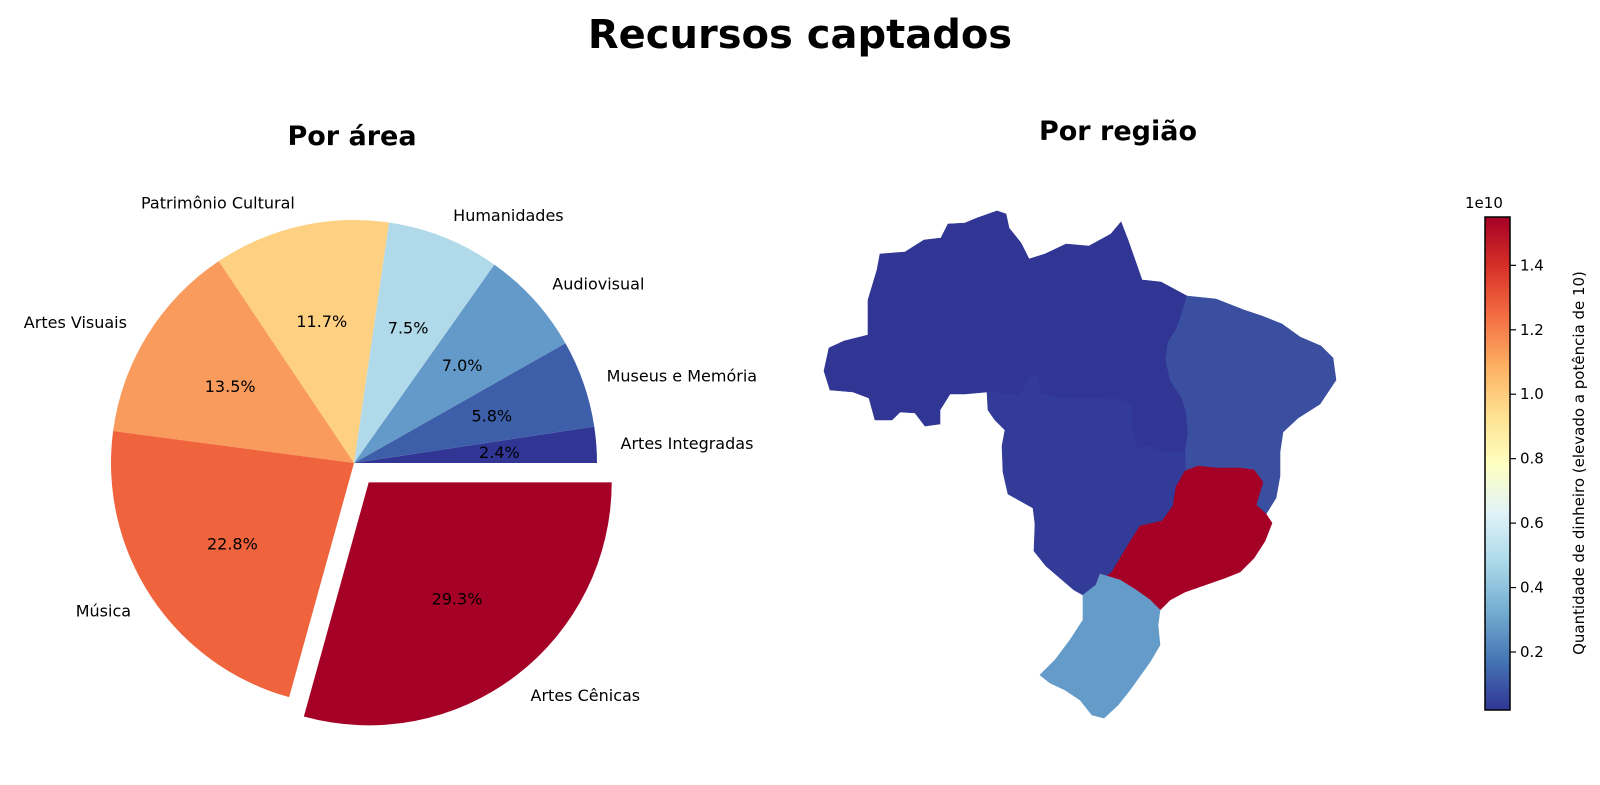 The width and height of the screenshot is (1600, 785). I want to click on pie-slice-percent: 22.8%, so click(232, 543).